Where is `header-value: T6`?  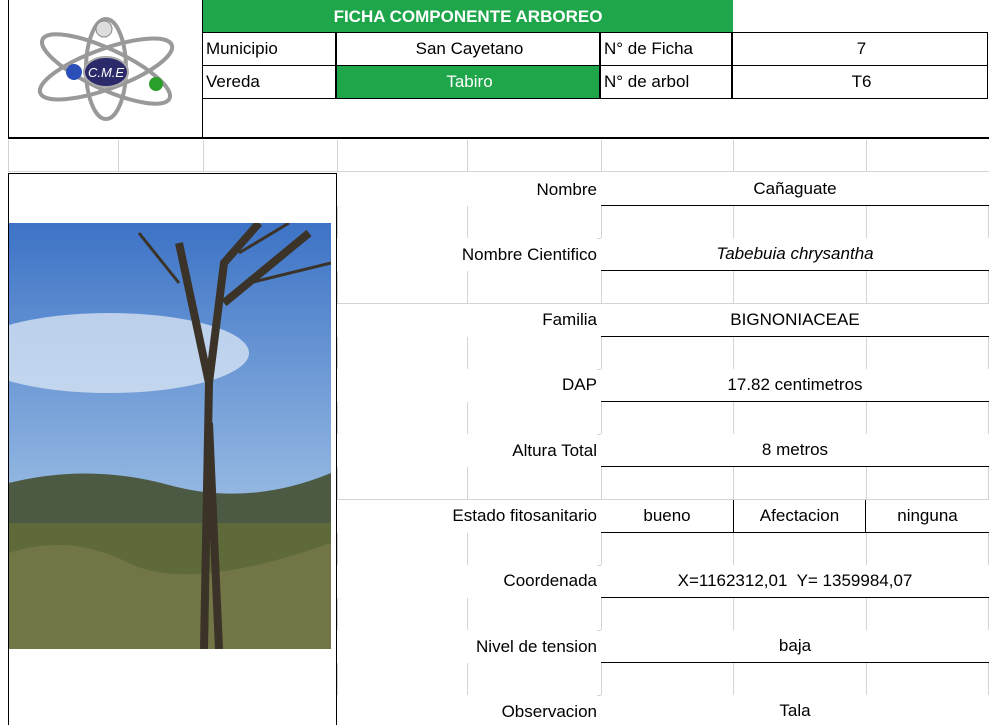 header-value: T6 is located at coordinates (860, 82).